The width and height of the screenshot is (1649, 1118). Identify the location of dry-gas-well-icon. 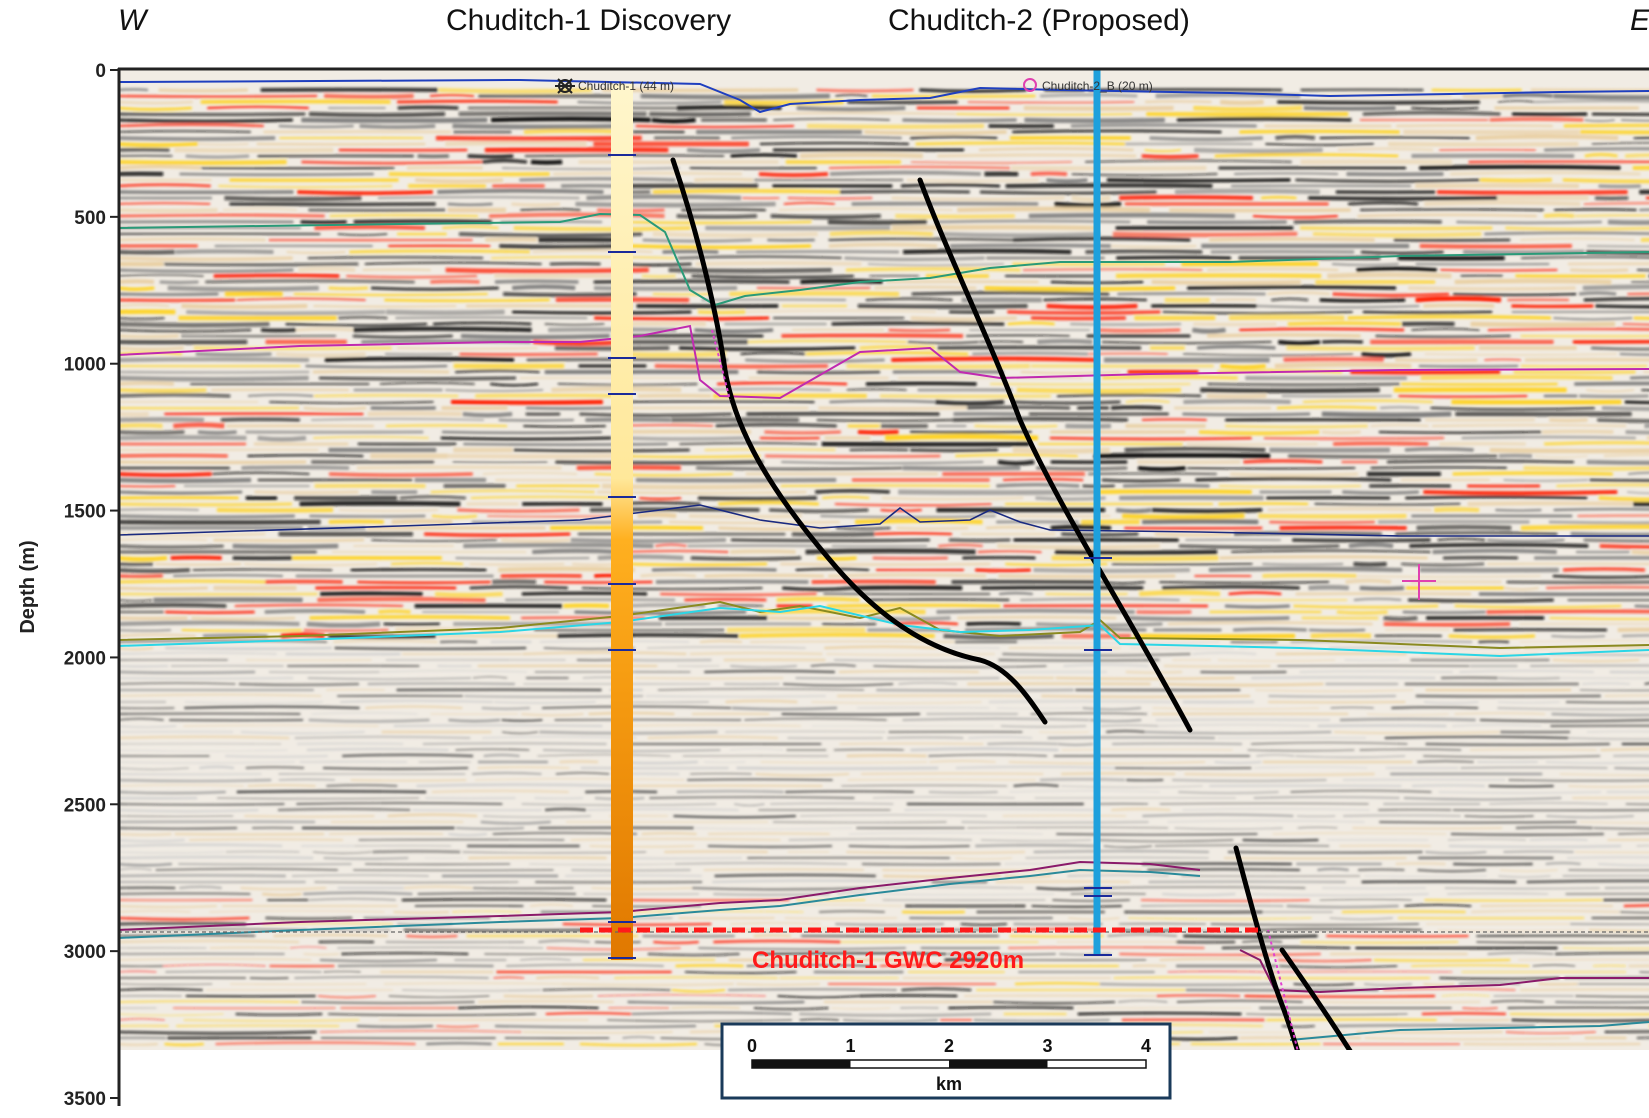
(565, 86).